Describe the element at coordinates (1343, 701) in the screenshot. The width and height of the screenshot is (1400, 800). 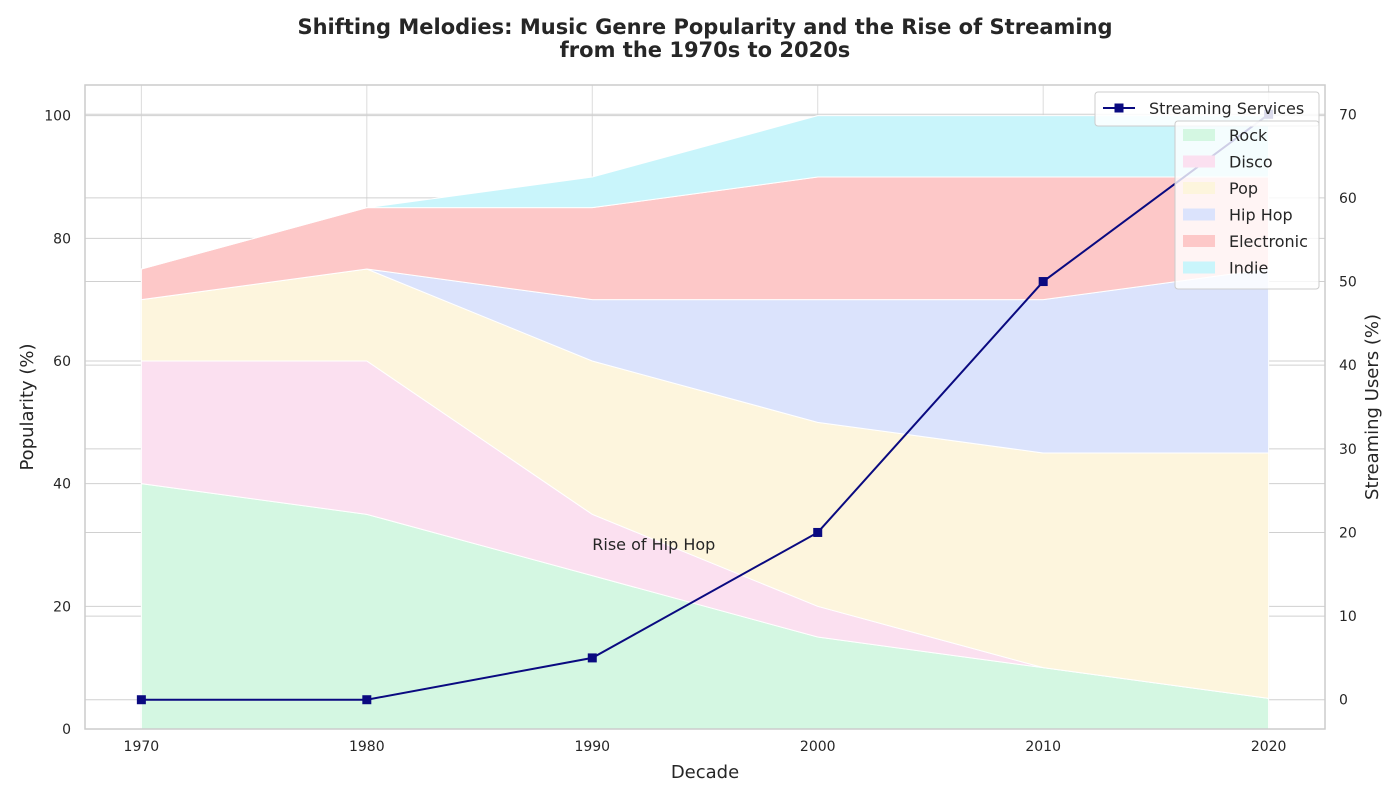
I see `y2-tick-label: 0` at that location.